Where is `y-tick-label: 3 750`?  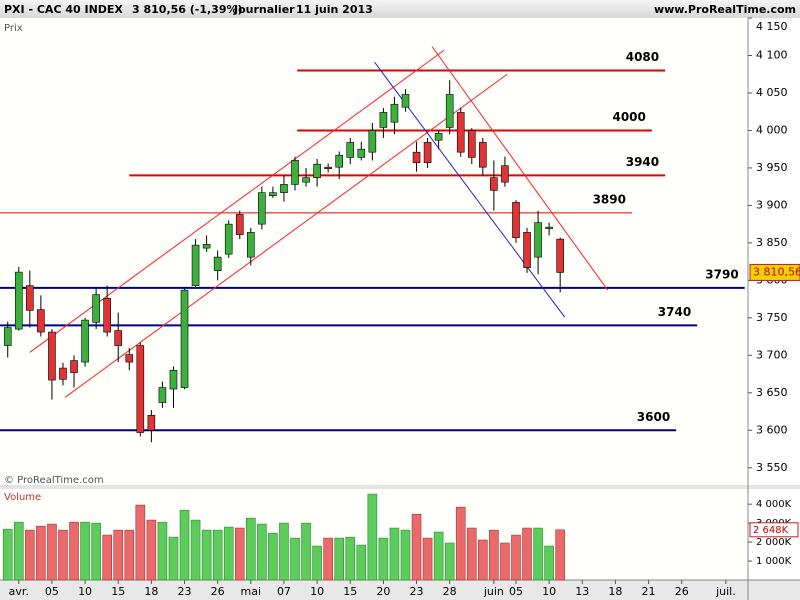 y-tick-label: 3 750 is located at coordinates (772, 317).